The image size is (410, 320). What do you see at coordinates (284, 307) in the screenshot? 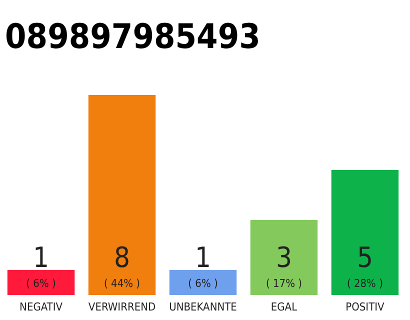
I see `x-tick-label: EGAL` at bounding box center [284, 307].